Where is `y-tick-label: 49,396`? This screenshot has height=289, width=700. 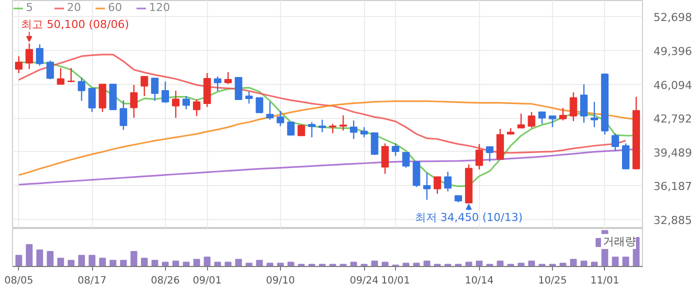
y-tick-label: 49,396 is located at coordinates (673, 51).